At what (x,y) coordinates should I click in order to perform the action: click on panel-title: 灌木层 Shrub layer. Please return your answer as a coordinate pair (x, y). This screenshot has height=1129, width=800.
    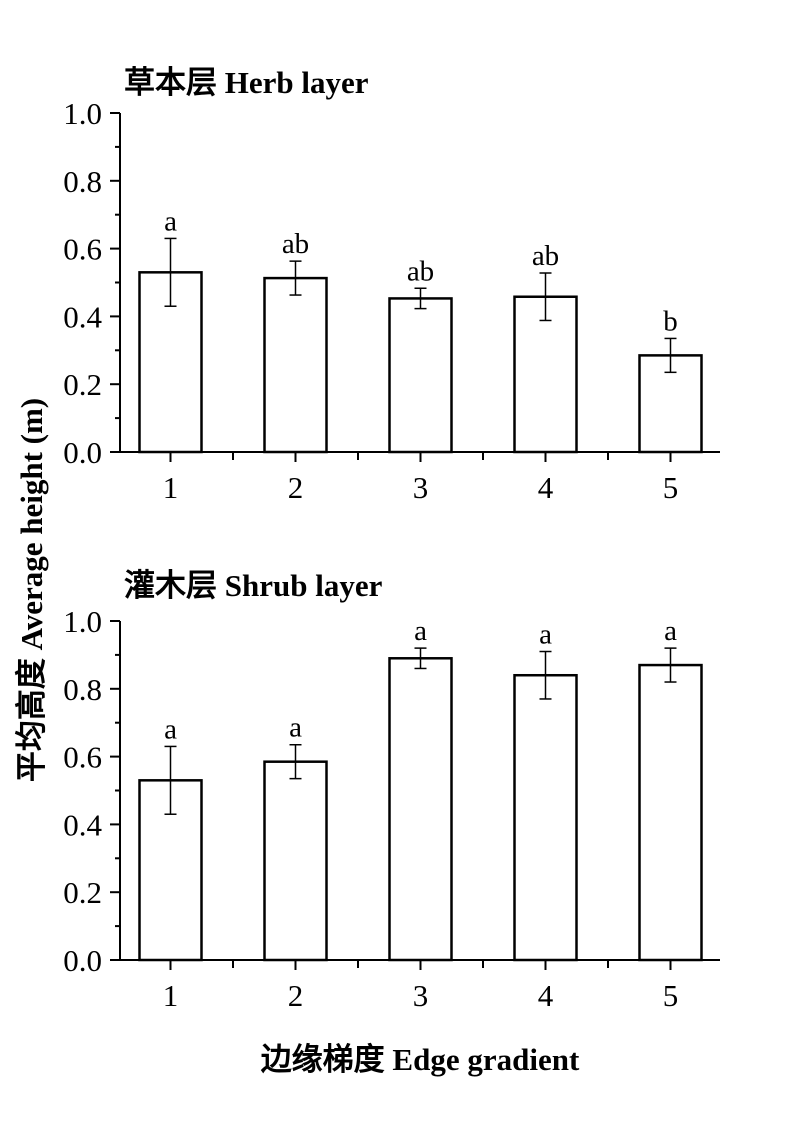
    Looking at the image, I should click on (253, 585).